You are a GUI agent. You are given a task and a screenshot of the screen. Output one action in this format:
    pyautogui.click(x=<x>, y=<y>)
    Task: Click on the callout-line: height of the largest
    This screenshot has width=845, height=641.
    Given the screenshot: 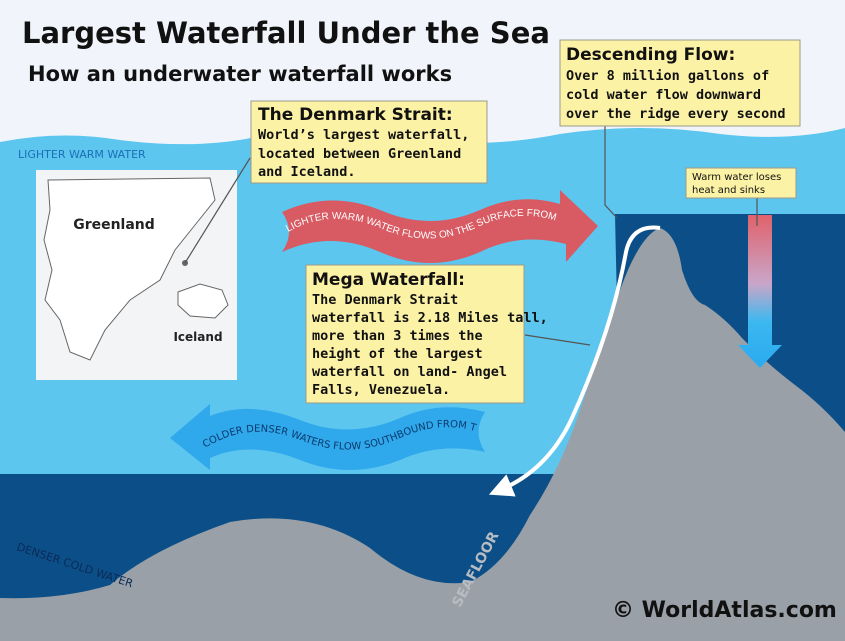 What is the action you would take?
    pyautogui.click(x=397, y=354)
    